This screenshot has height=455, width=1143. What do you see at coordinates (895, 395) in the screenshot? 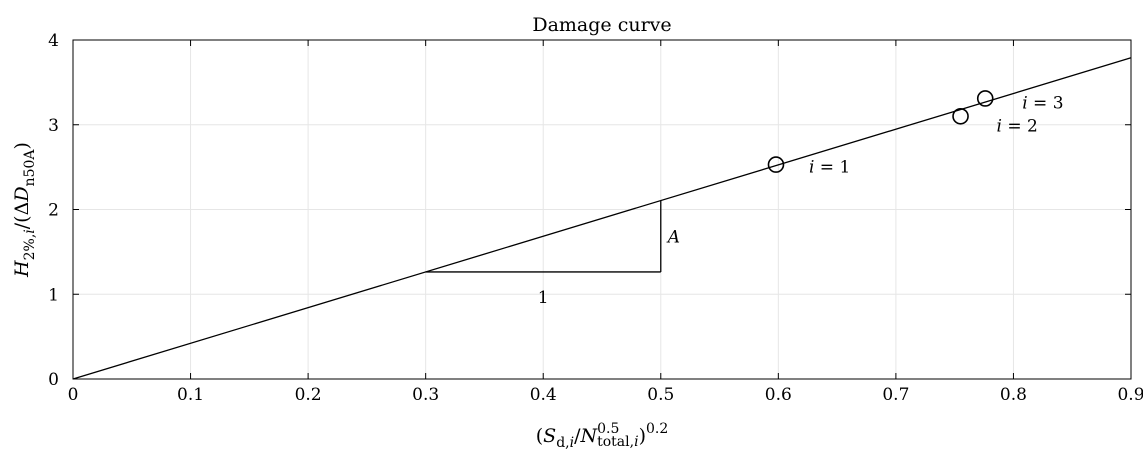
I see `x-tick-label: 0.7` at bounding box center [895, 395].